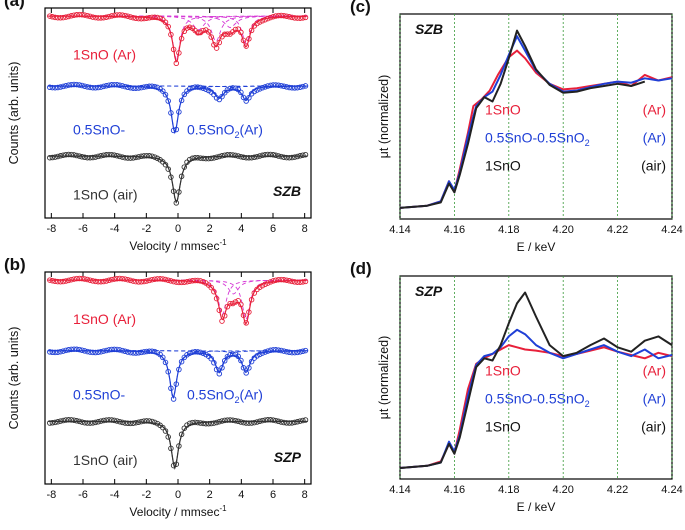  I want to click on legend-label-c-2: 1SnO, so click(503, 165).